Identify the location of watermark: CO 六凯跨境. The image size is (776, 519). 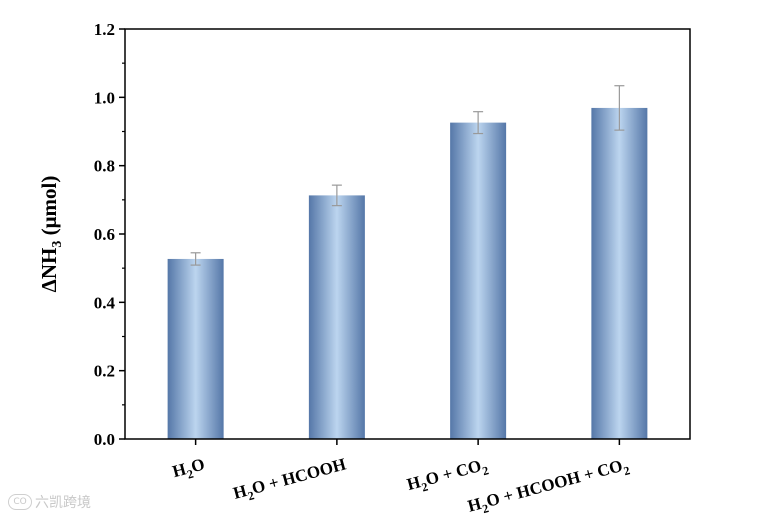
(49, 502).